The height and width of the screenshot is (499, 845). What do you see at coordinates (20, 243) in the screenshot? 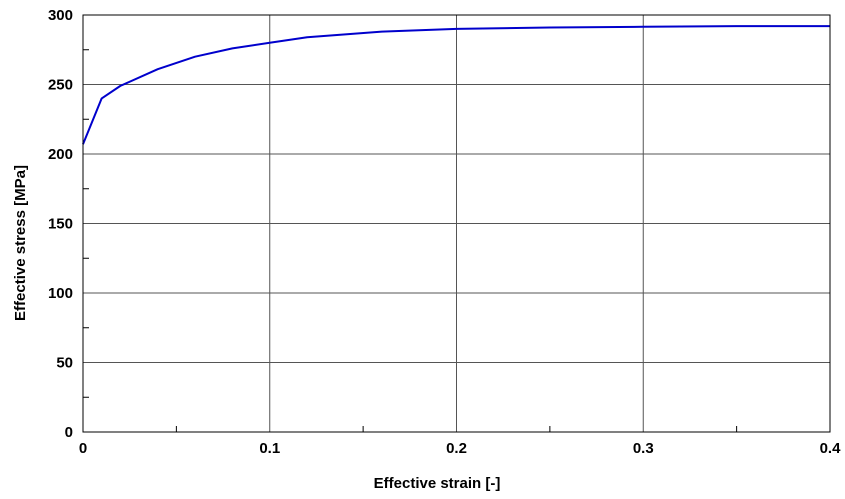
I see `y-axis-label: Effective stress [MPa]` at bounding box center [20, 243].